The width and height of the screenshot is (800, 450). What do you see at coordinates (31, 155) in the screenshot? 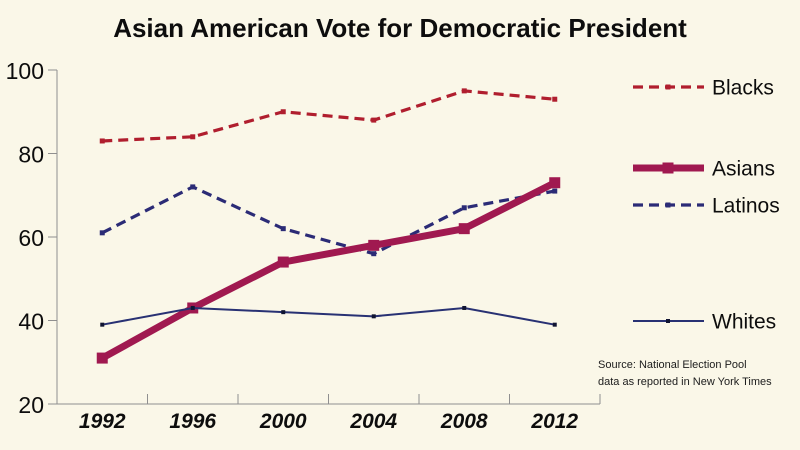
I see `y-tick-label: 80` at bounding box center [31, 155].